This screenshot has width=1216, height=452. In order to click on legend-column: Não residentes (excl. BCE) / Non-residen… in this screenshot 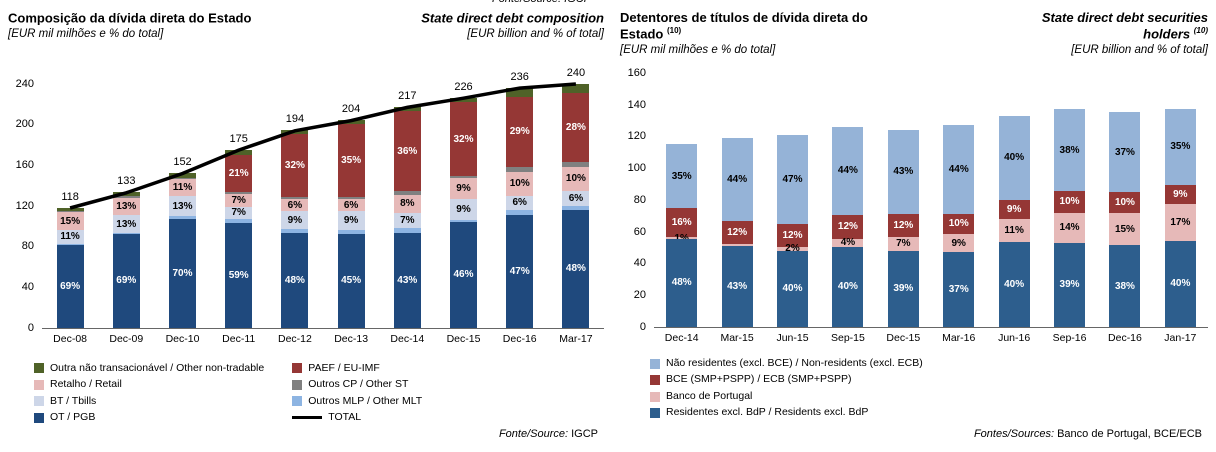, I will do `click(786, 388)`.